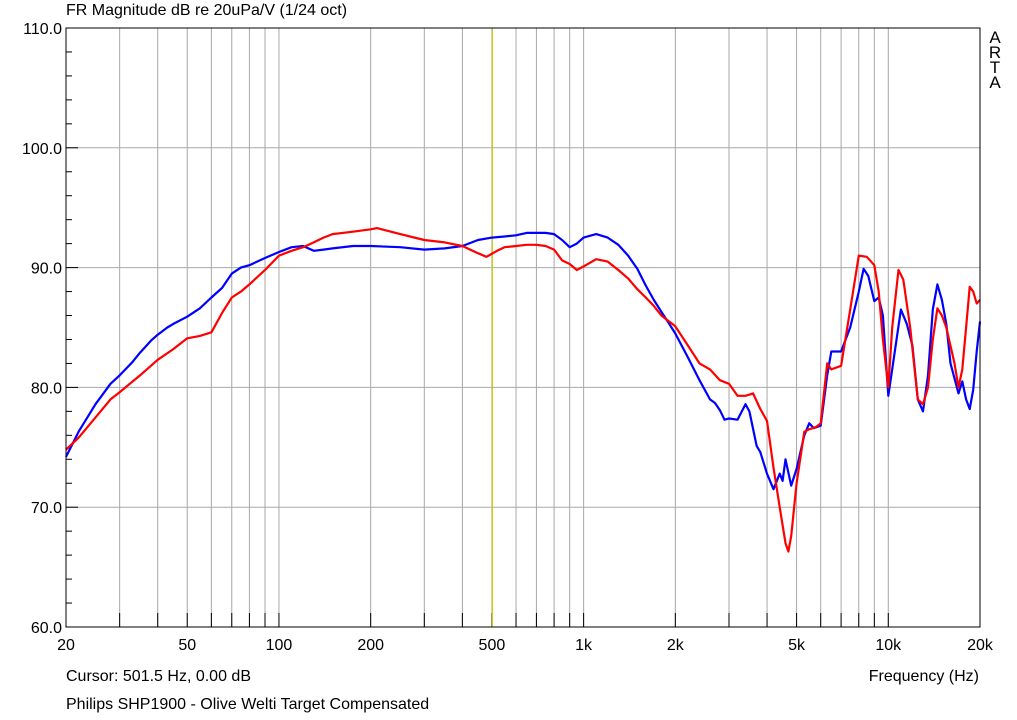 The image size is (1017, 720). Describe the element at coordinates (187, 645) in the screenshot. I see `x-tick-label: 50` at that location.